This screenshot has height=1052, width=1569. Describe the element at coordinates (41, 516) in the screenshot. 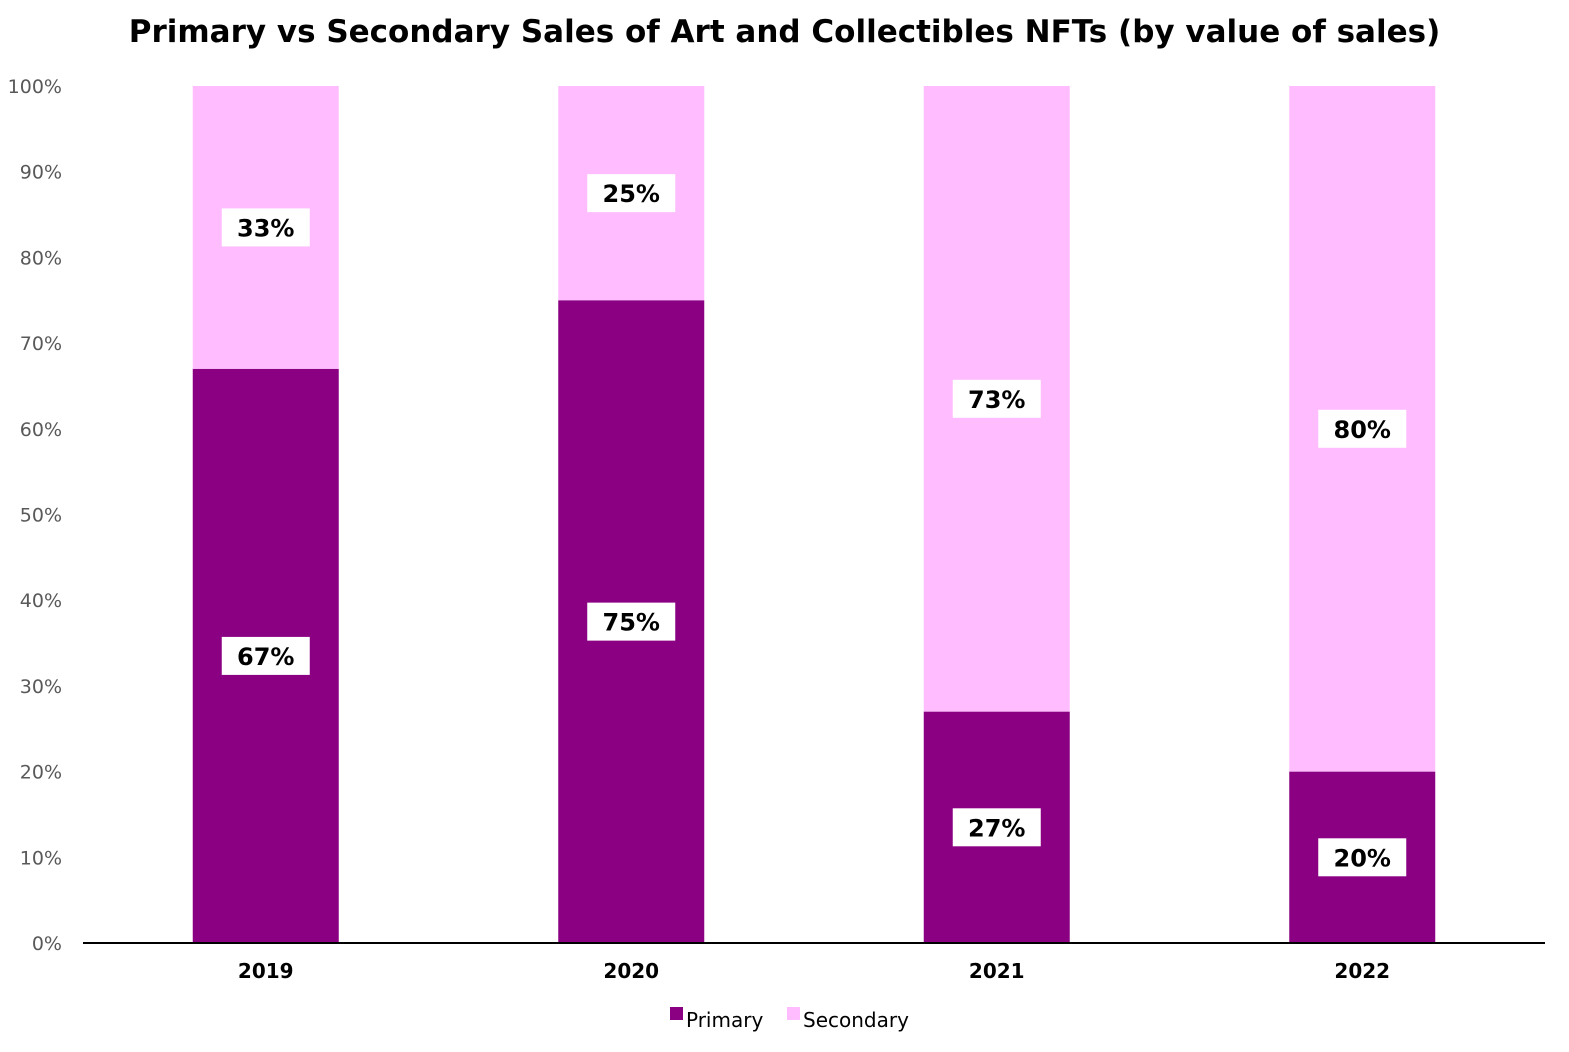

I see `y-tick-label: 50%` at that location.